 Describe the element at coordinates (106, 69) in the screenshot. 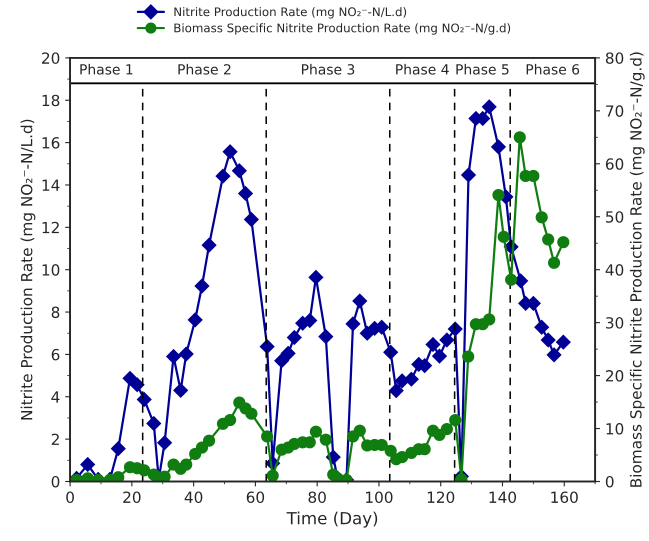

I see `annotation: Phase 1` at that location.